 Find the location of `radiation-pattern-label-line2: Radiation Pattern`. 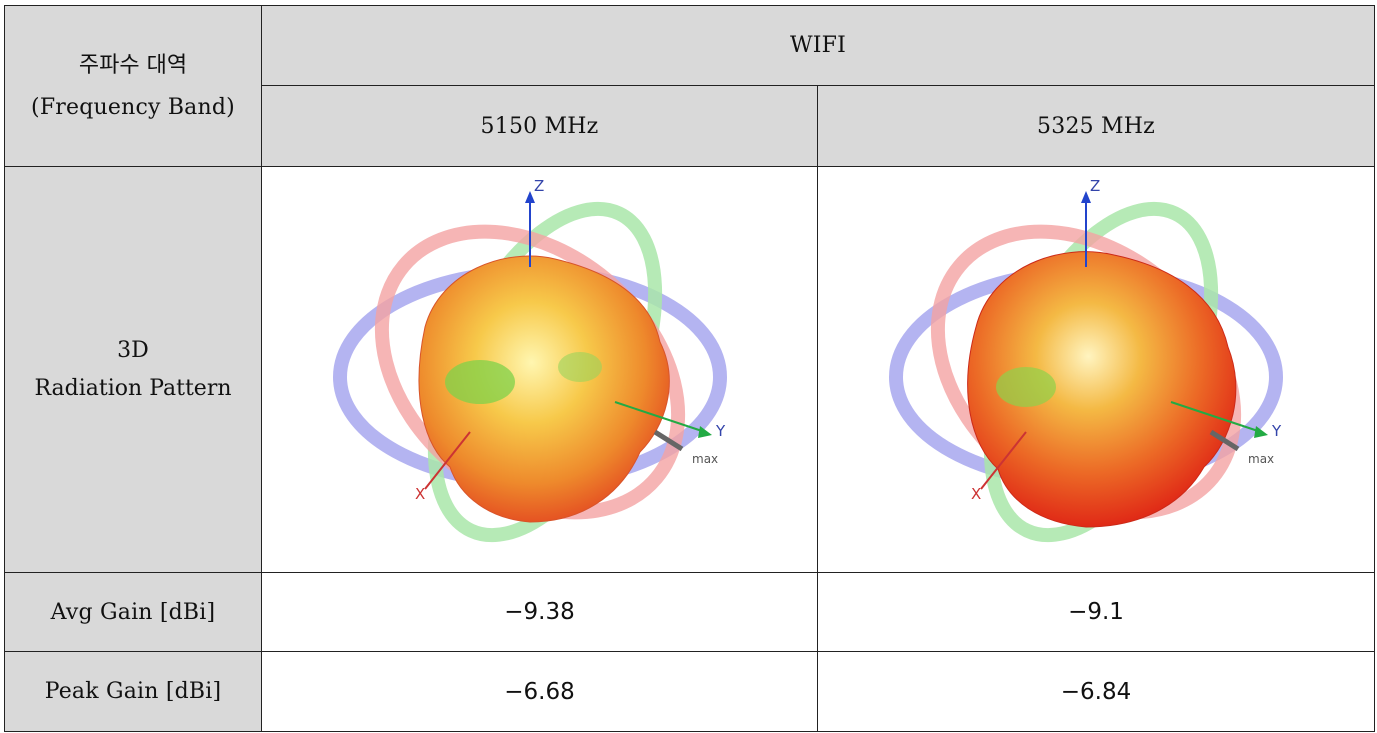

radiation-pattern-label-line2: Radiation Pattern is located at coordinates (133, 388).